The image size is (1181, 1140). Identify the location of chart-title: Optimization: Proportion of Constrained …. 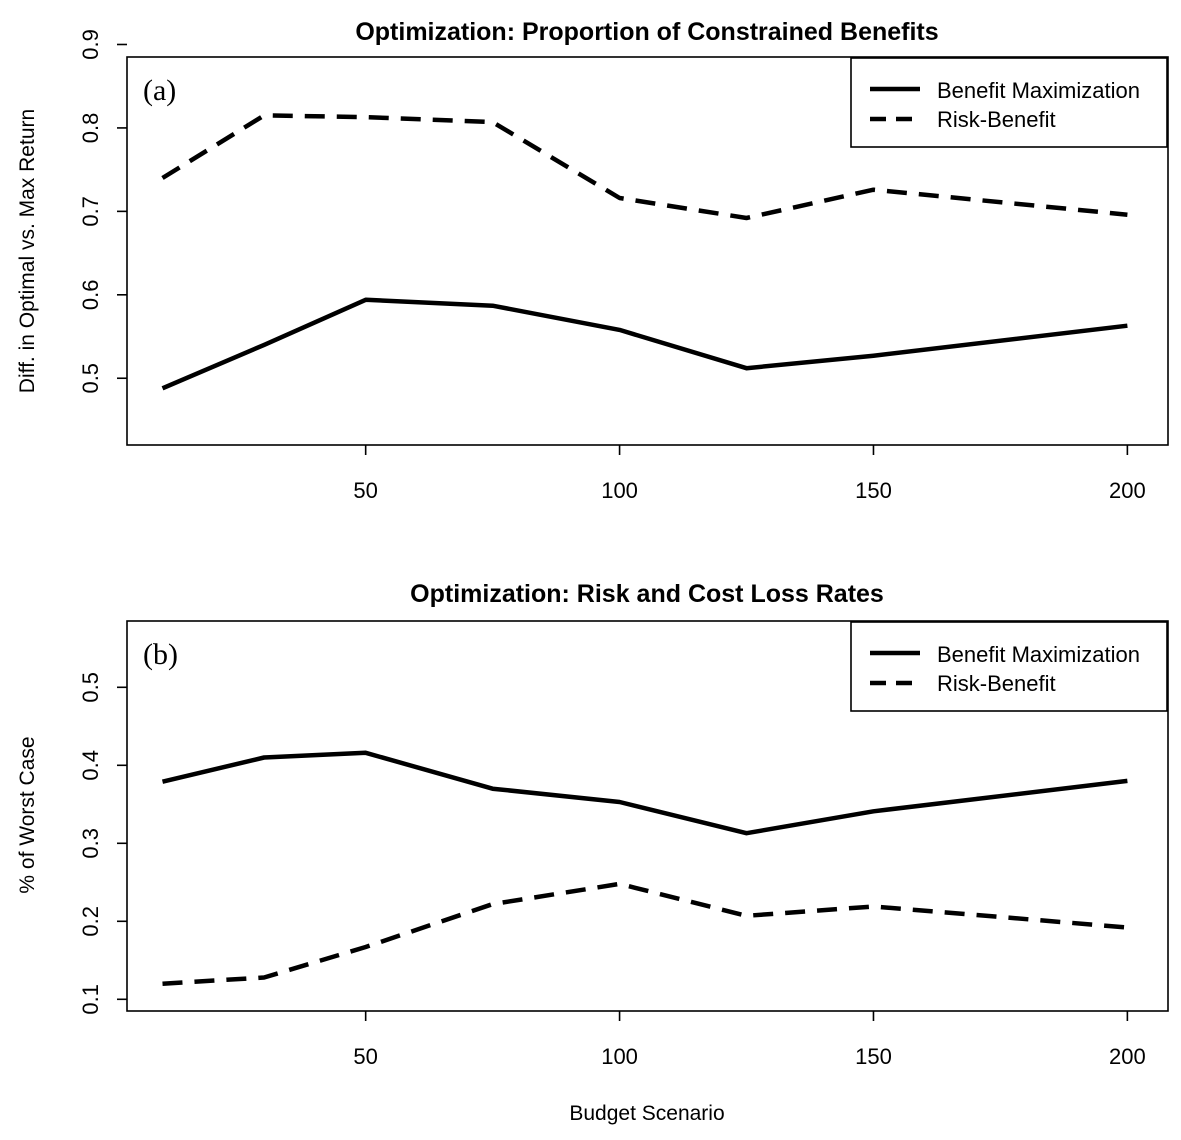
(646, 32).